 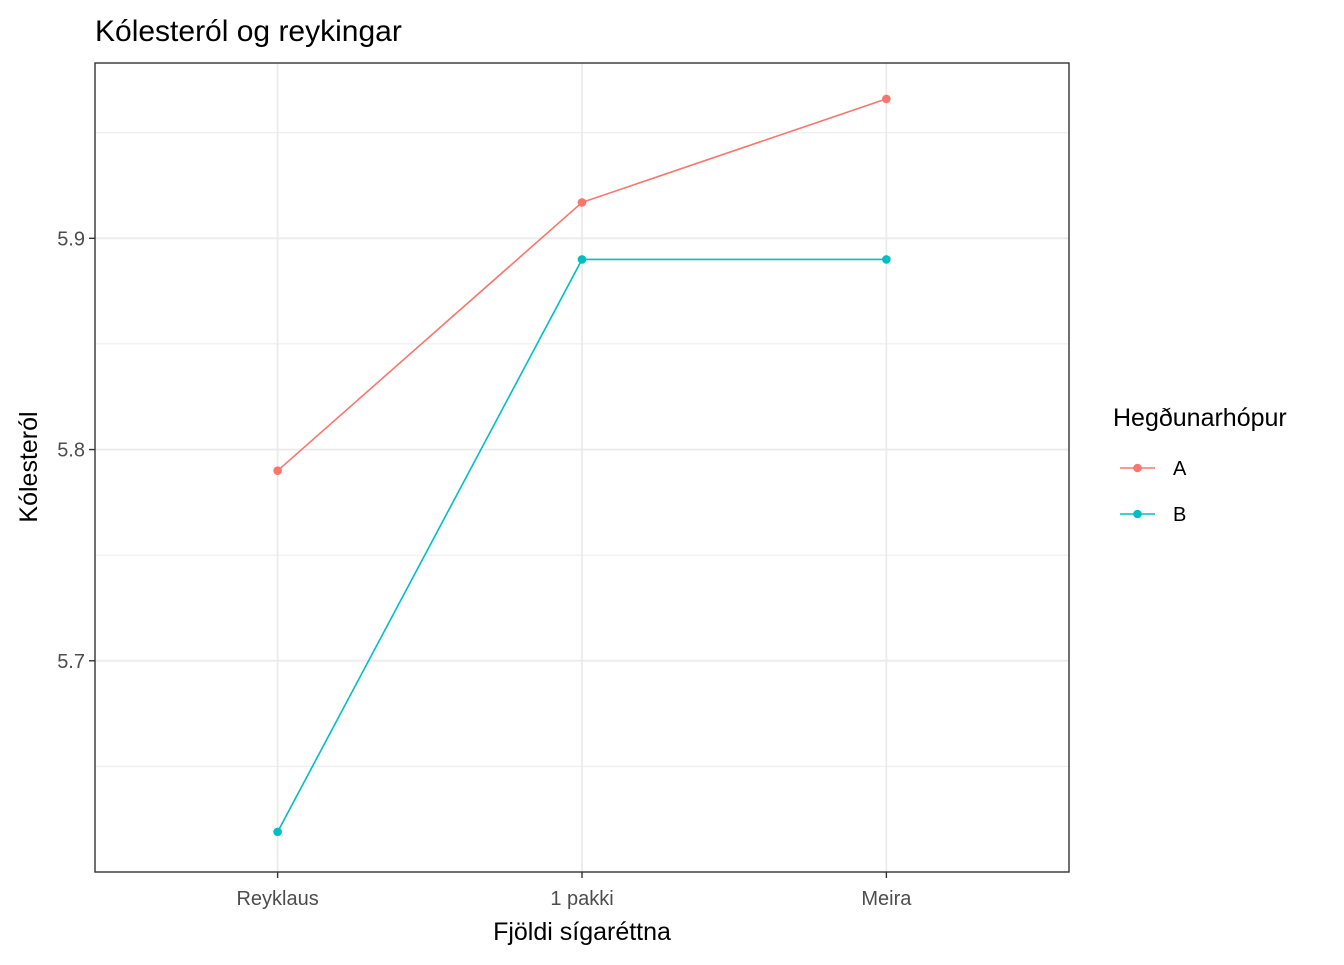 What do you see at coordinates (277, 899) in the screenshot?
I see `x-tick-label: Reyklaus` at bounding box center [277, 899].